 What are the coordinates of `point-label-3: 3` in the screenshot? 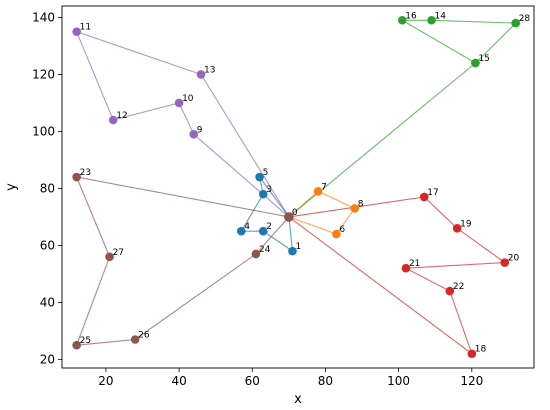 It's located at (269, 190).